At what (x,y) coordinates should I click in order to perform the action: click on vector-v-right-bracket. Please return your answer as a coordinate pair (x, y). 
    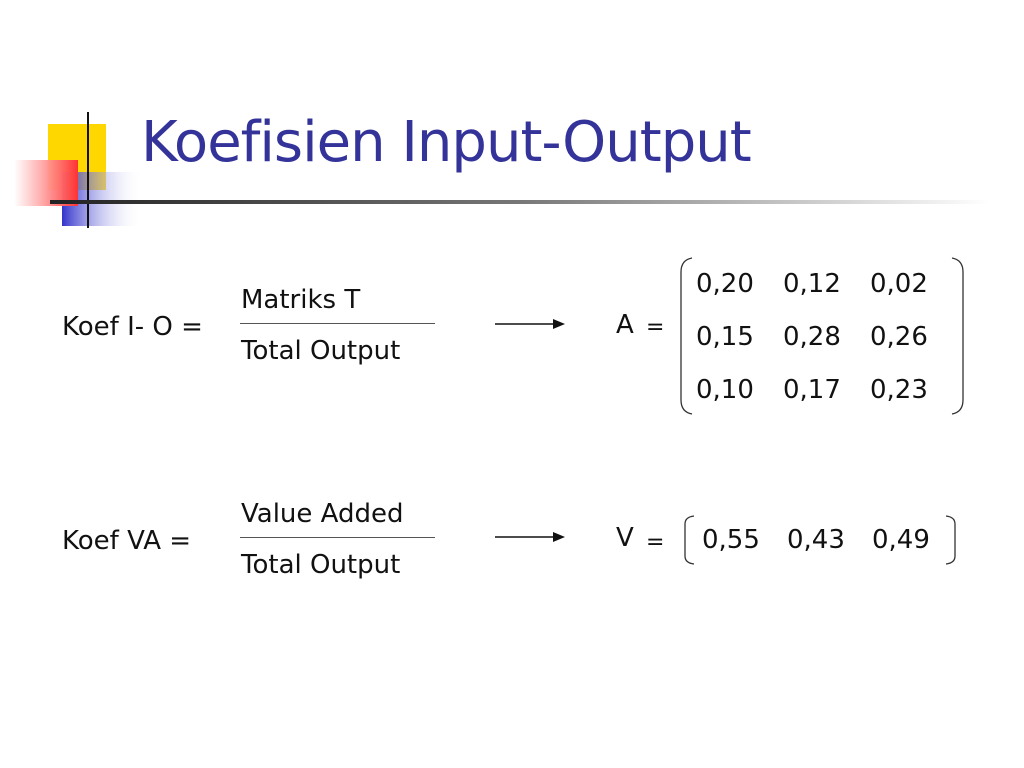
    Looking at the image, I should click on (950, 540).